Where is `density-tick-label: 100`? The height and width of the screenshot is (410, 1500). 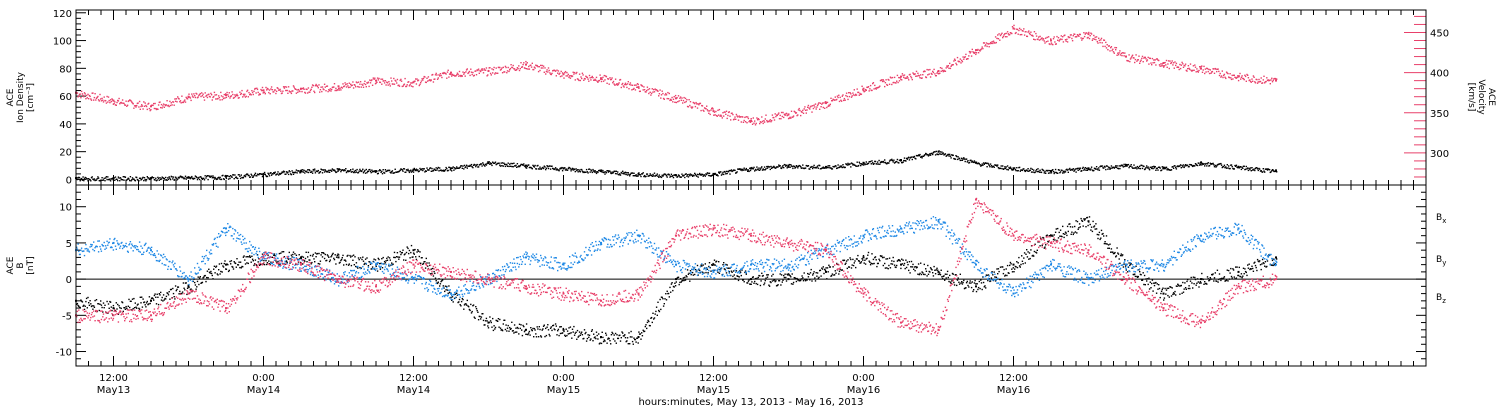 density-tick-label: 100 is located at coordinates (62, 42).